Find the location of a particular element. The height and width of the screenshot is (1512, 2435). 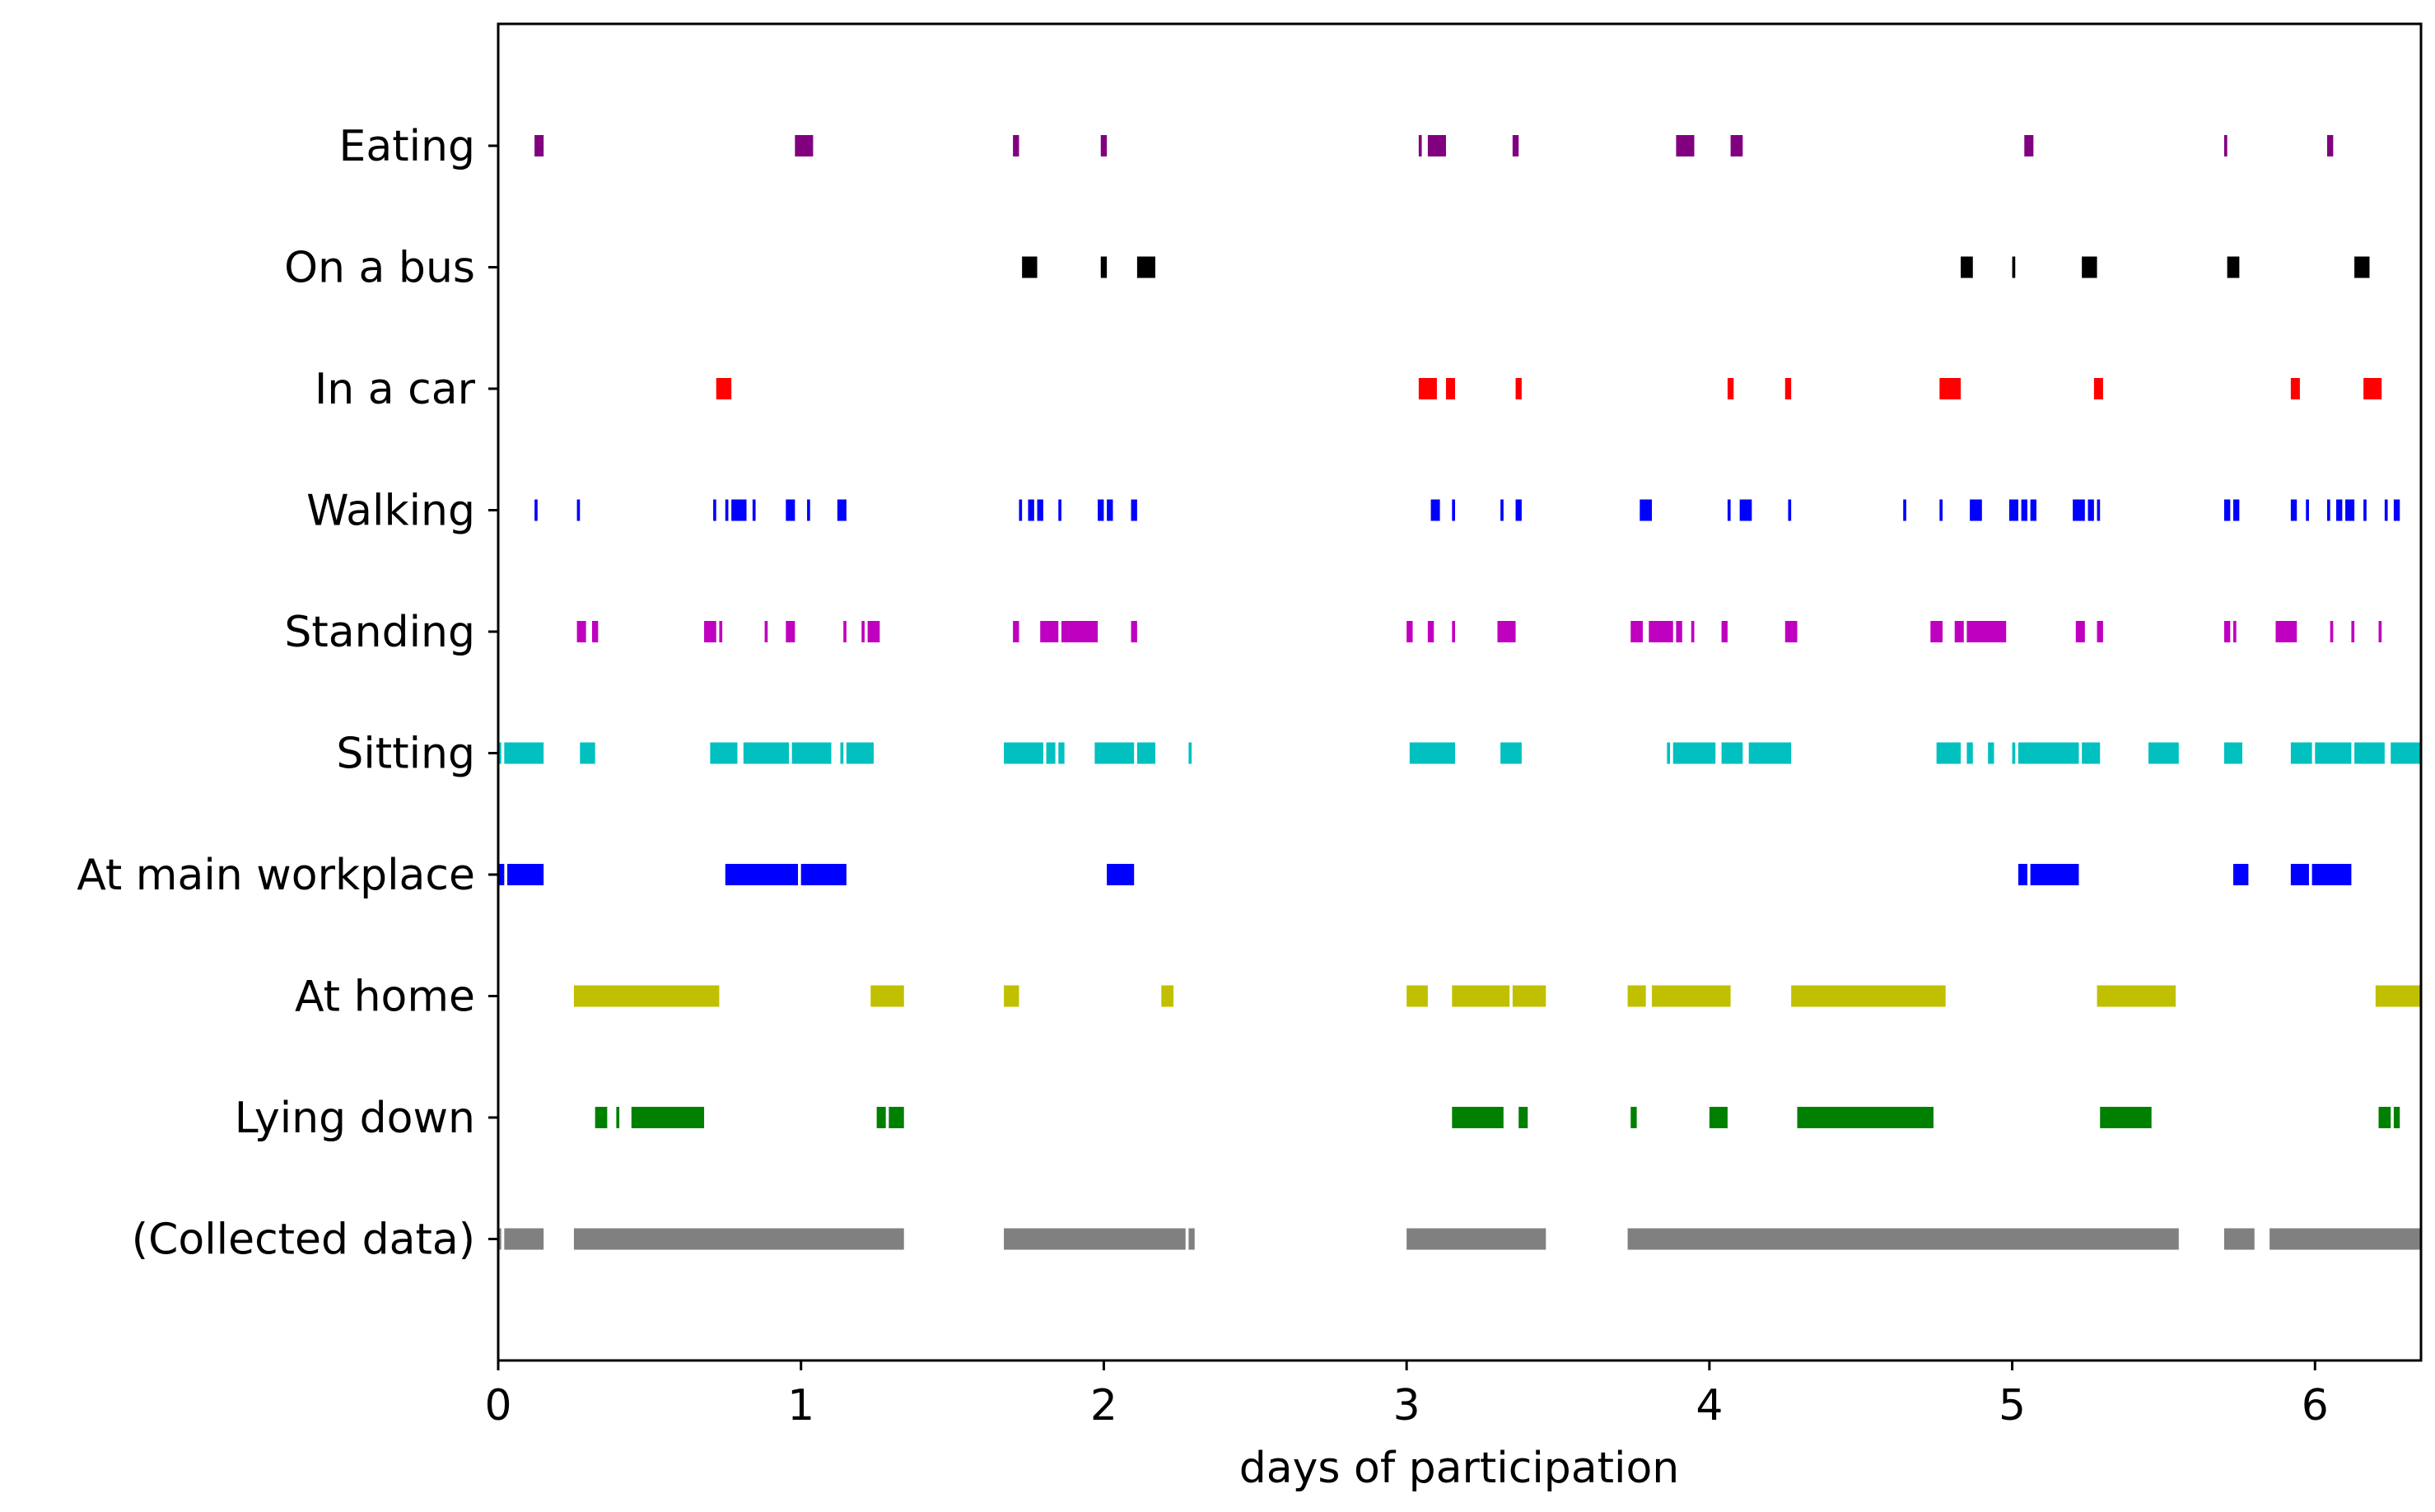

series-in-a-car is located at coordinates (1549, 388).